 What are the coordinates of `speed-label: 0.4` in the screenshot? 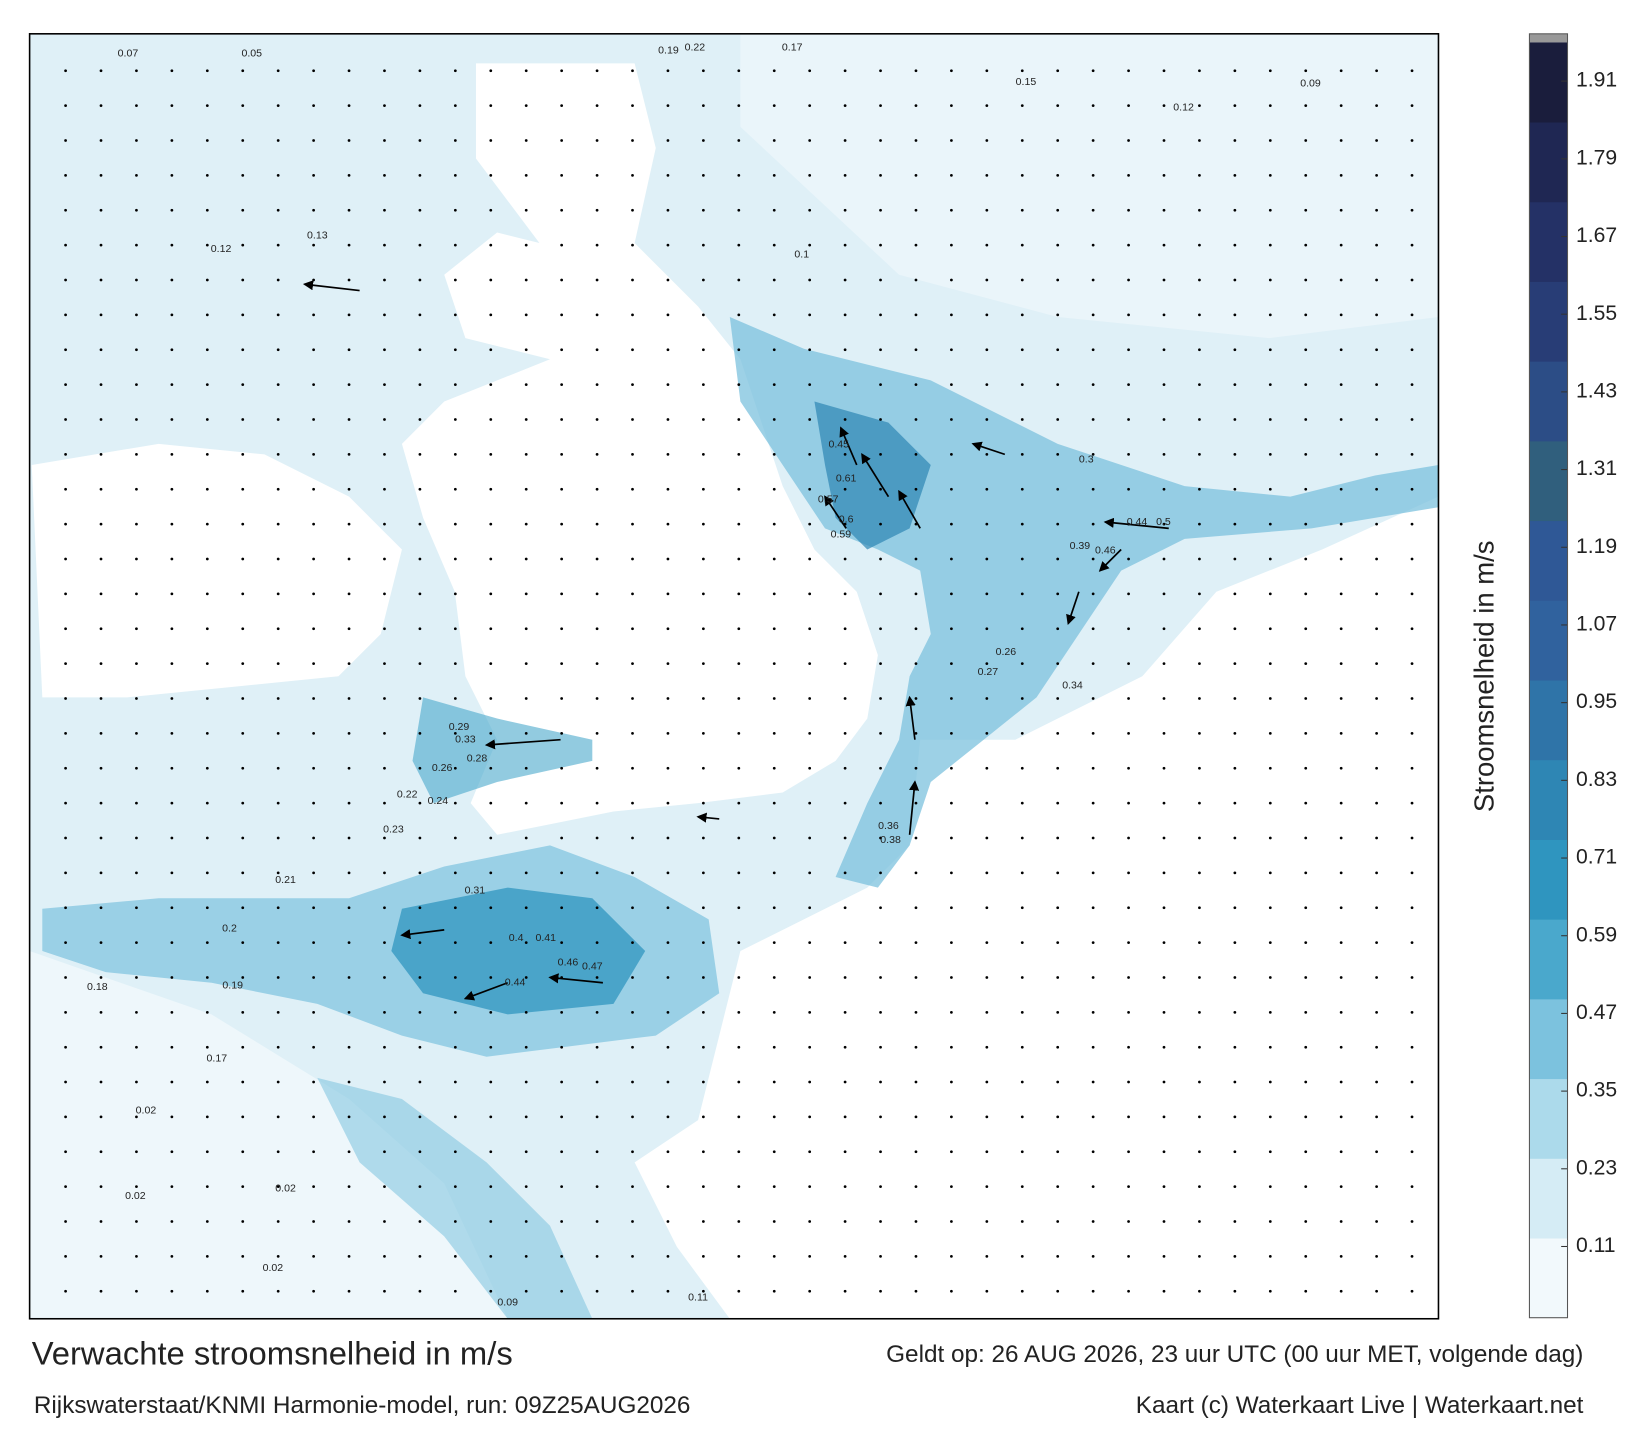 It's located at (516, 938).